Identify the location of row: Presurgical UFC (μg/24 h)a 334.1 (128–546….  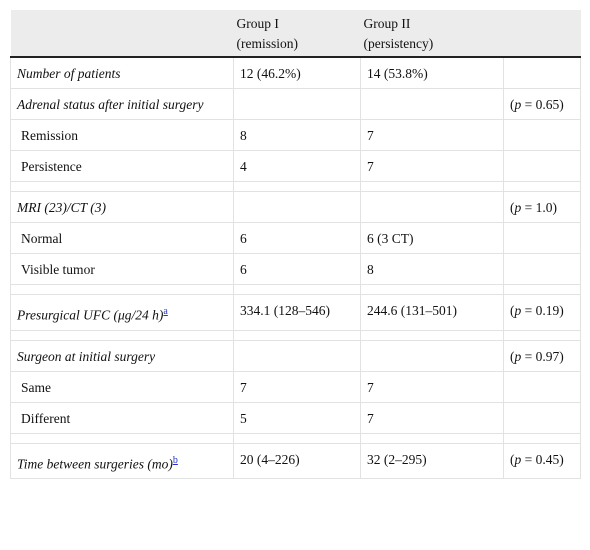
(295, 312).